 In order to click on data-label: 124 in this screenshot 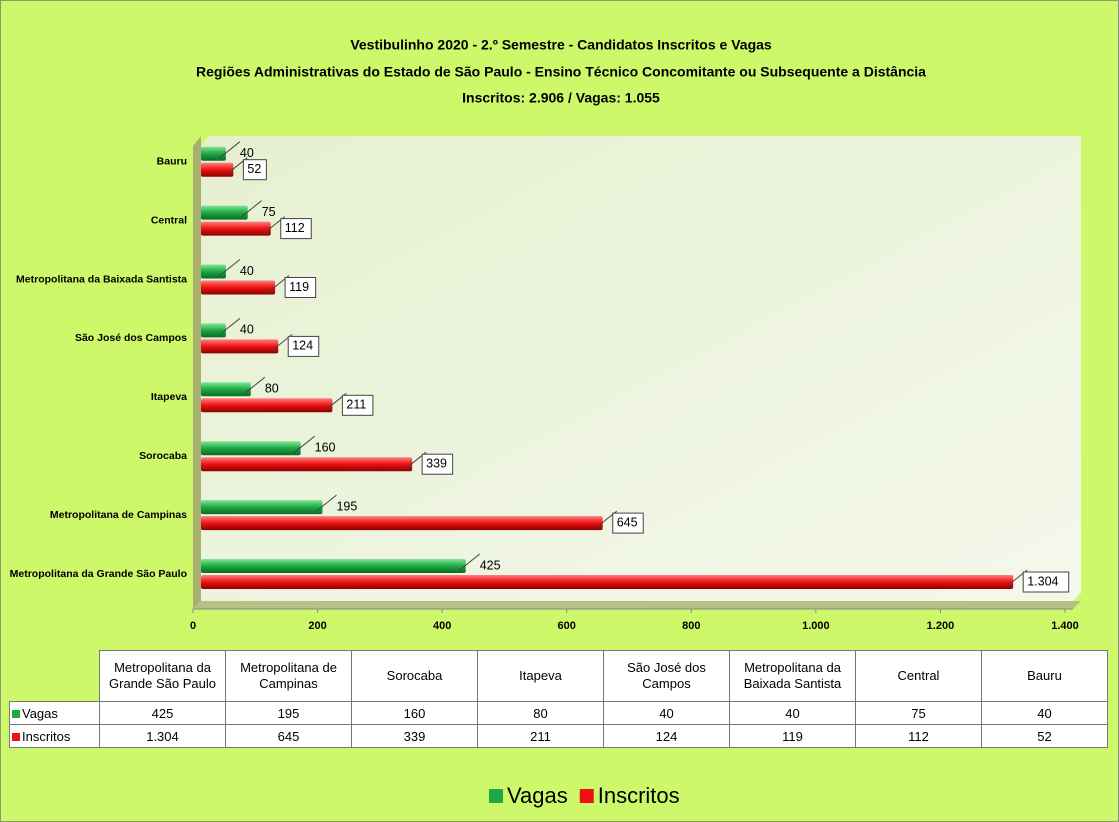, I will do `click(302, 346)`.